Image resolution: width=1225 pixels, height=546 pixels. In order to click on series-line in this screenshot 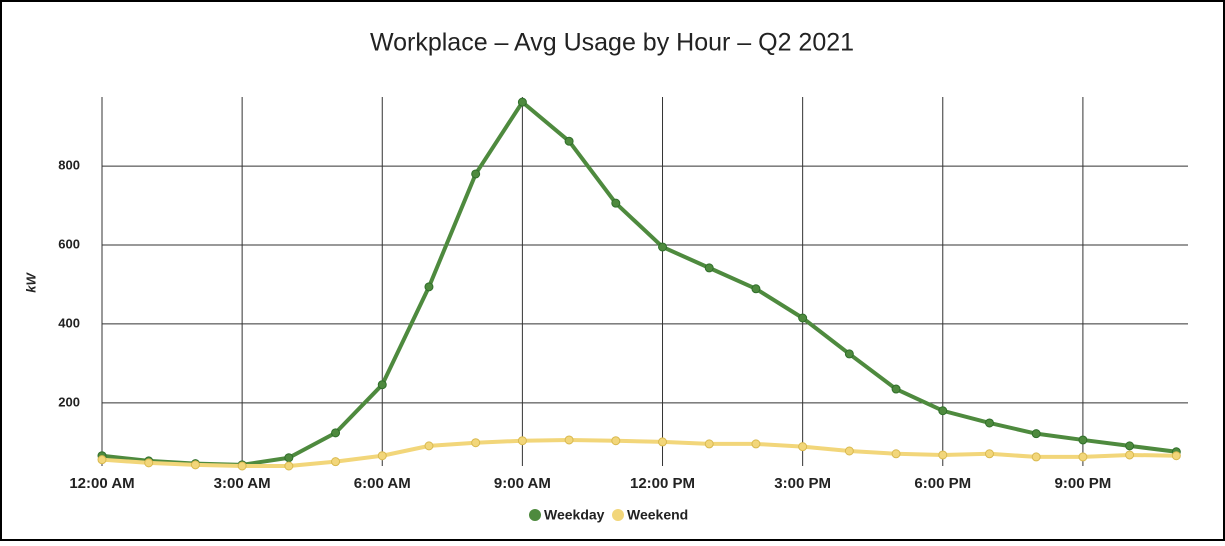, I will do `click(639, 452)`.